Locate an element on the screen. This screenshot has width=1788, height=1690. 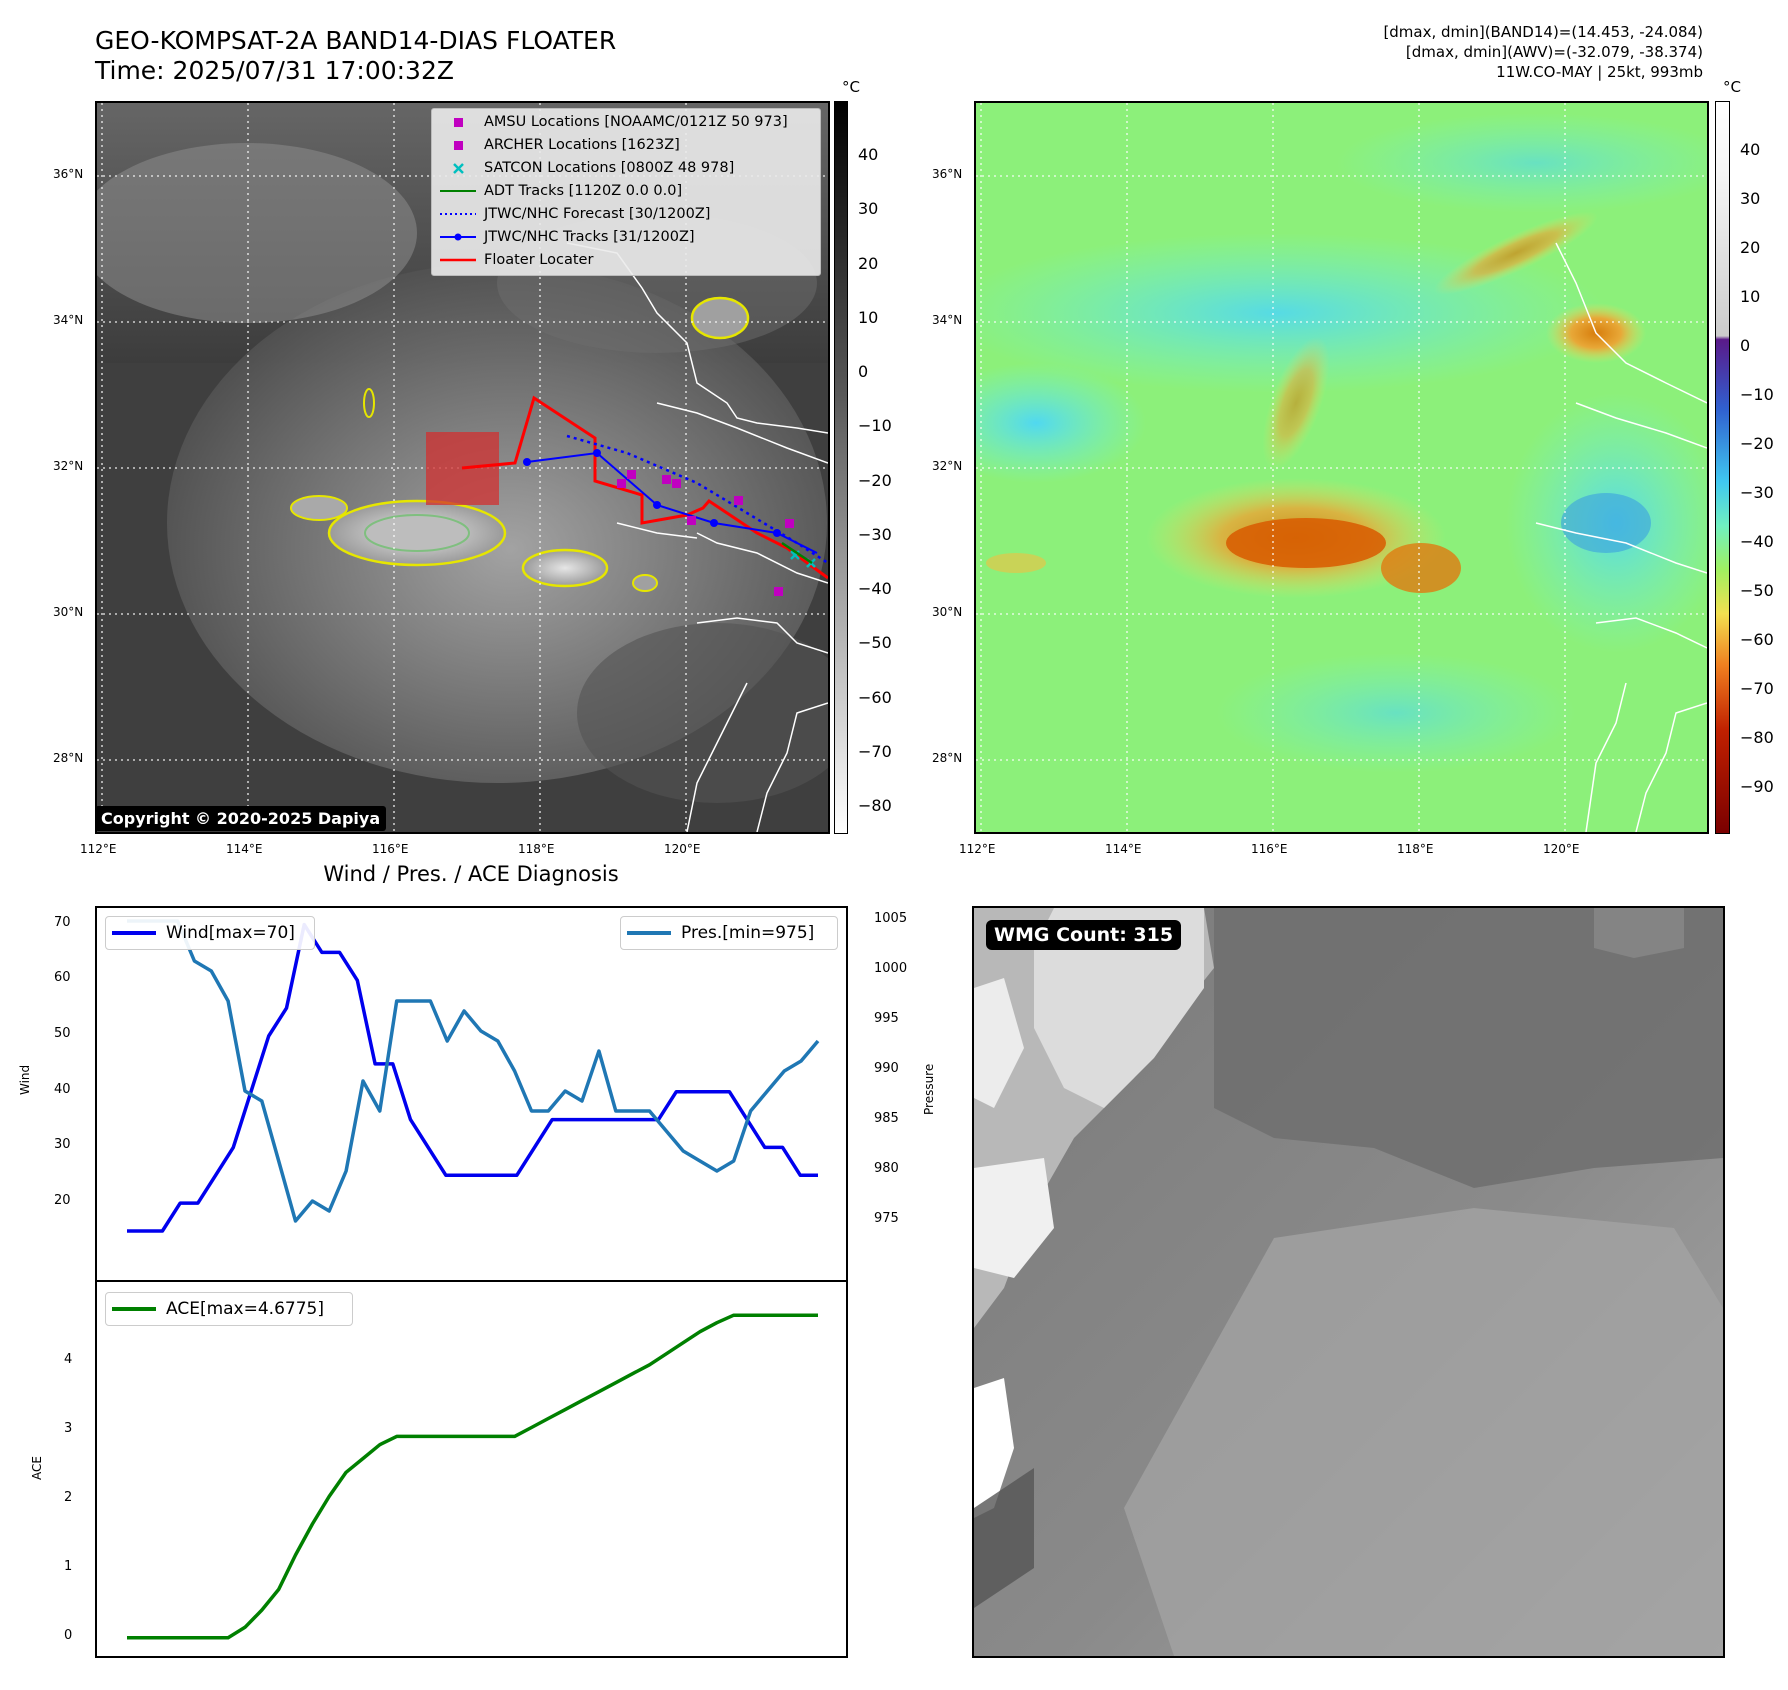
ir-colorbar-tick: −70 is located at coordinates (875, 751).